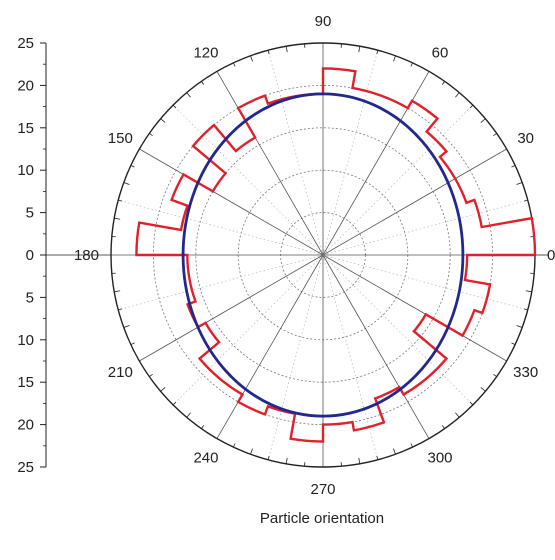 The height and width of the screenshot is (560, 555). What do you see at coordinates (120, 372) in the screenshot?
I see `angle-label-210: 210` at bounding box center [120, 372].